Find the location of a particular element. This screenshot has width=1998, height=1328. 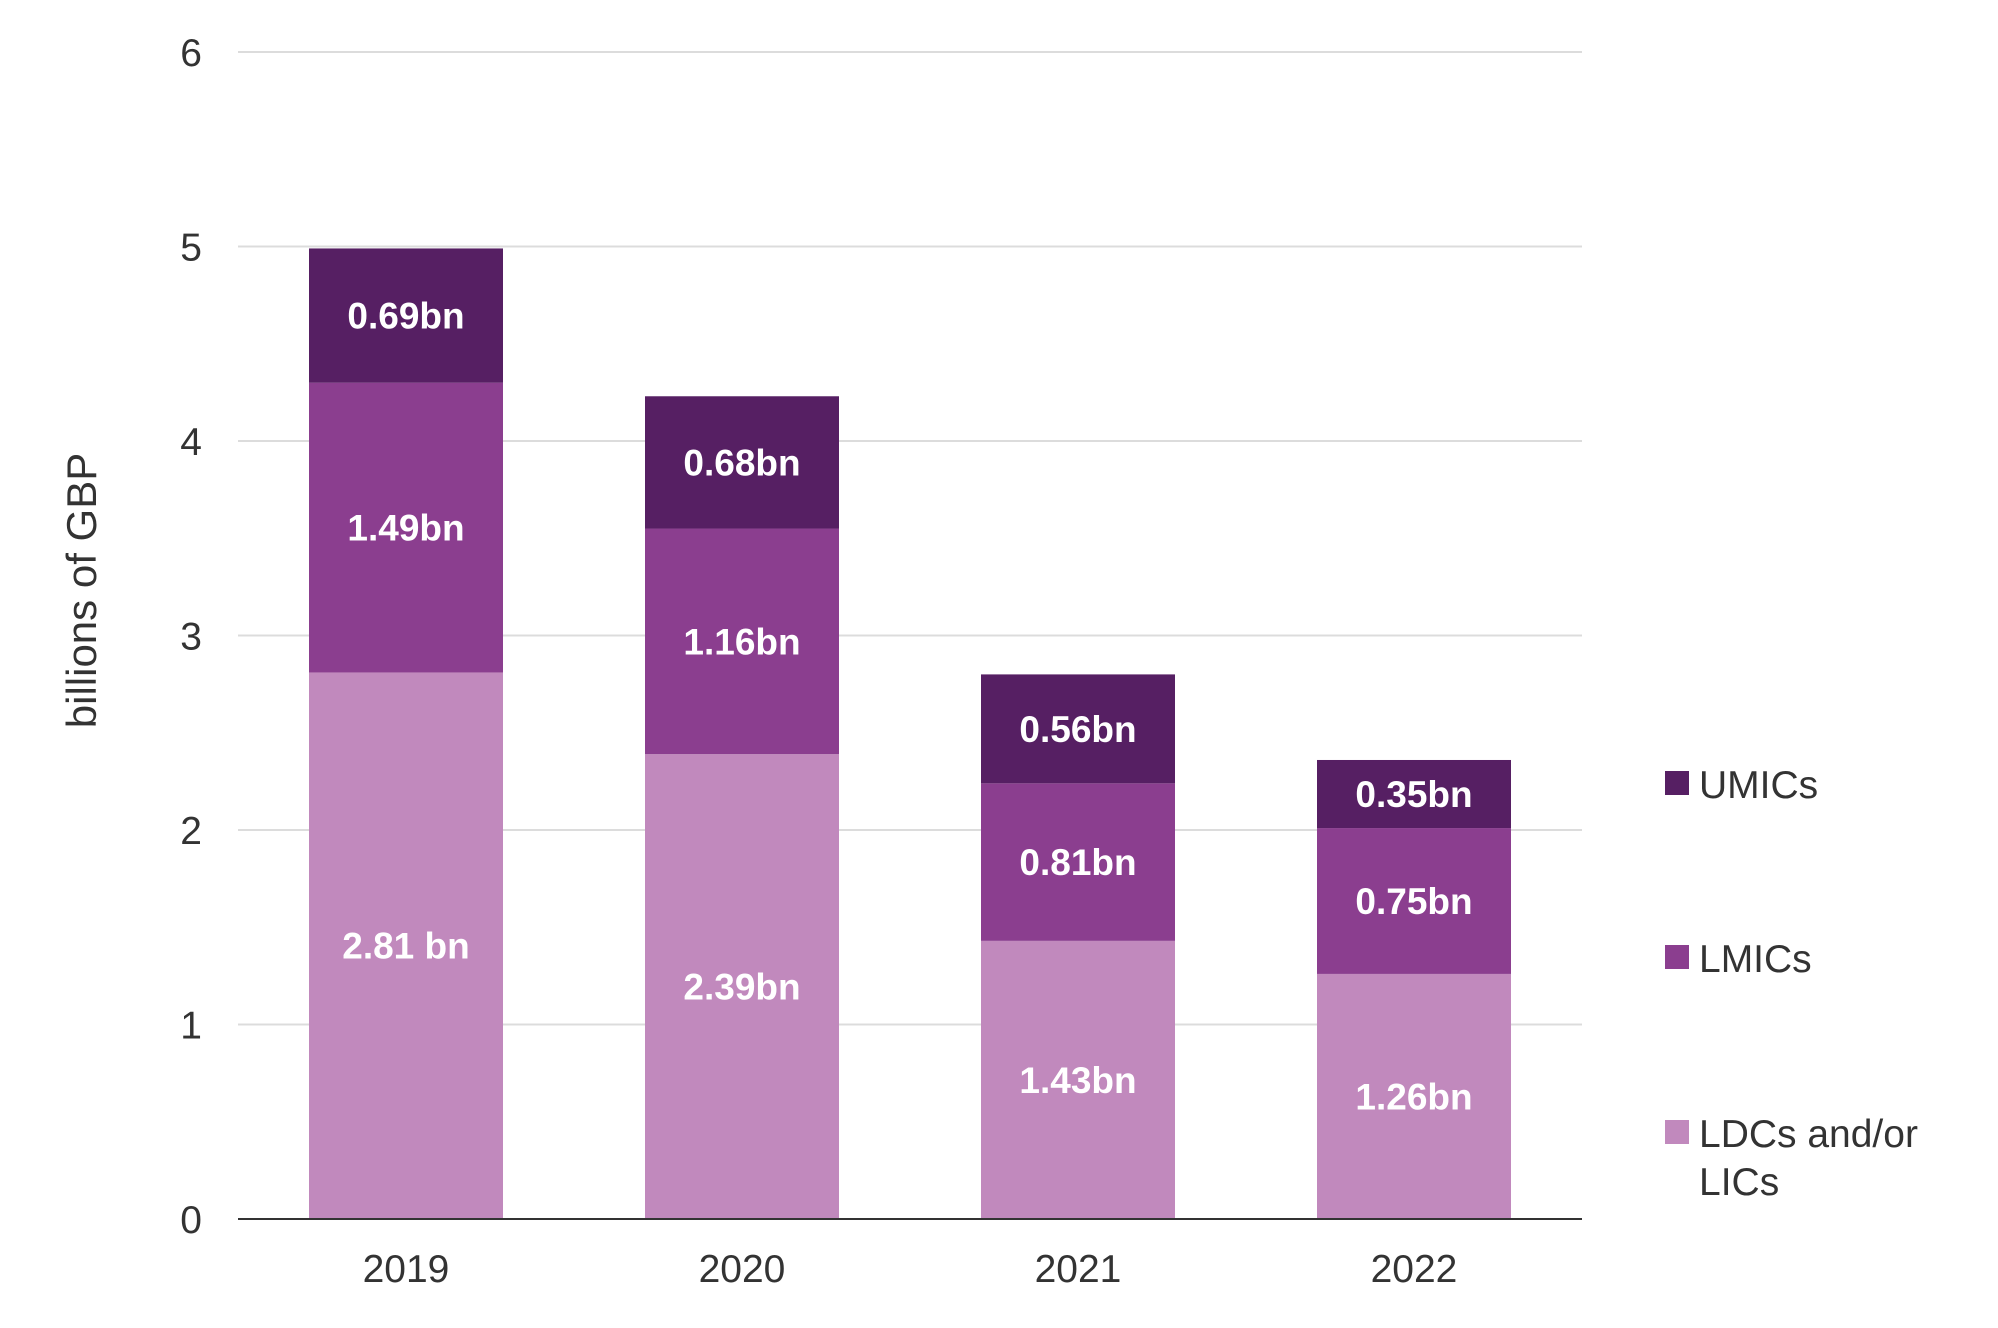

y-tick-label: 6 is located at coordinates (191, 53).